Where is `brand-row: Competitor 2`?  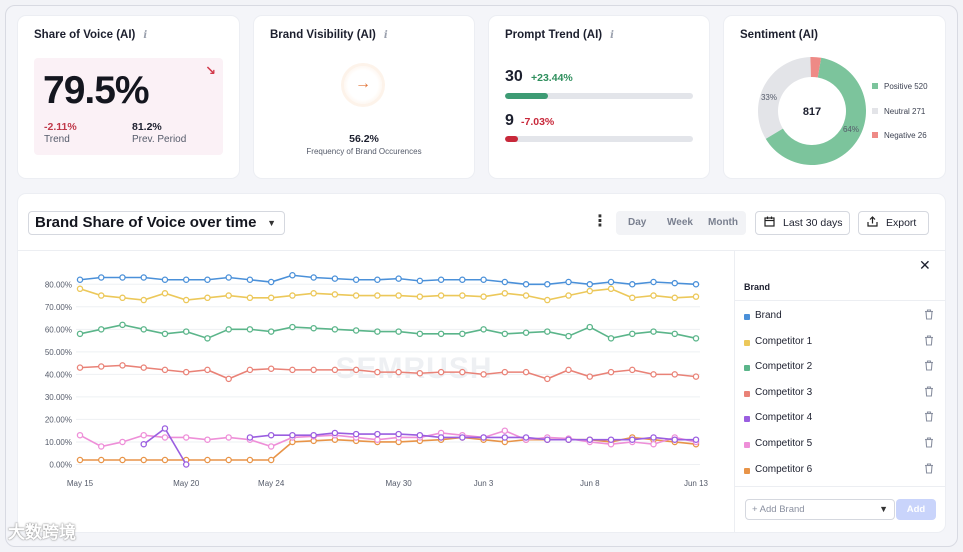
brand-row: Competitor 2 is located at coordinates (839, 370).